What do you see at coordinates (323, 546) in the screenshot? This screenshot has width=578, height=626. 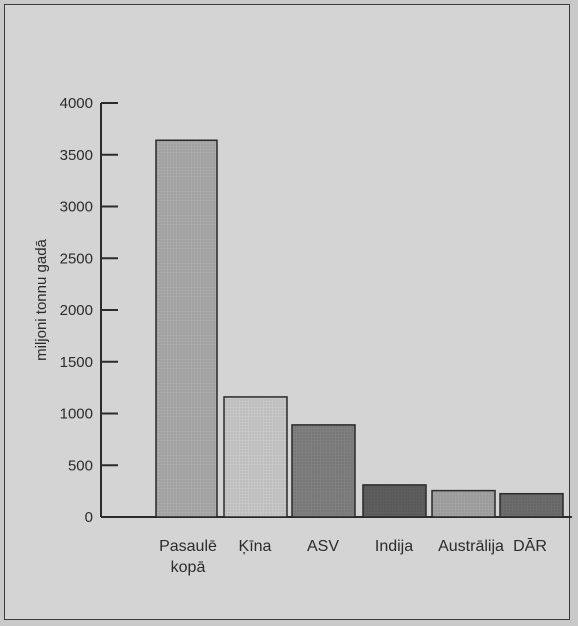 I see `category-label: ASV` at bounding box center [323, 546].